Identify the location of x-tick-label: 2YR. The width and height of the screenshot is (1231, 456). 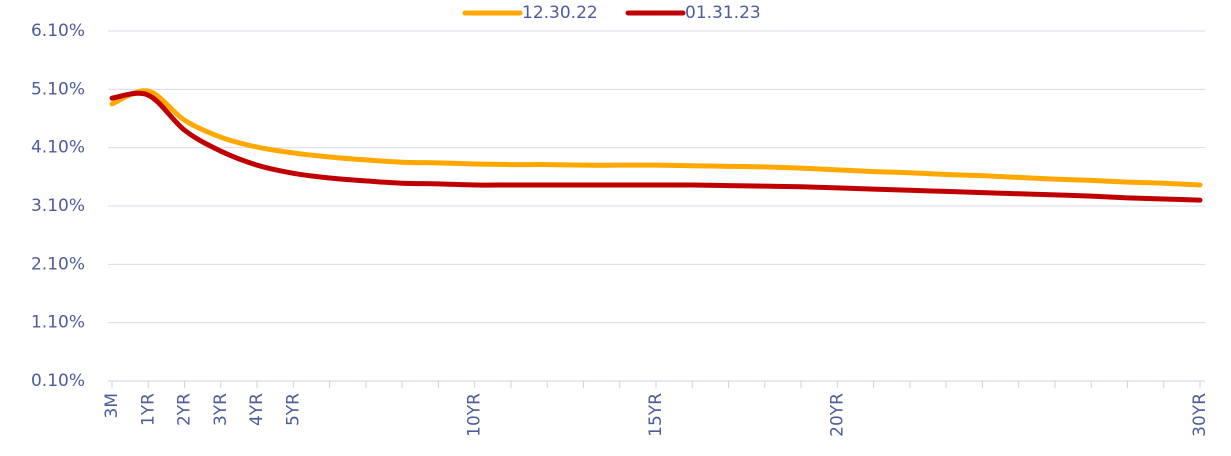
(185, 409).